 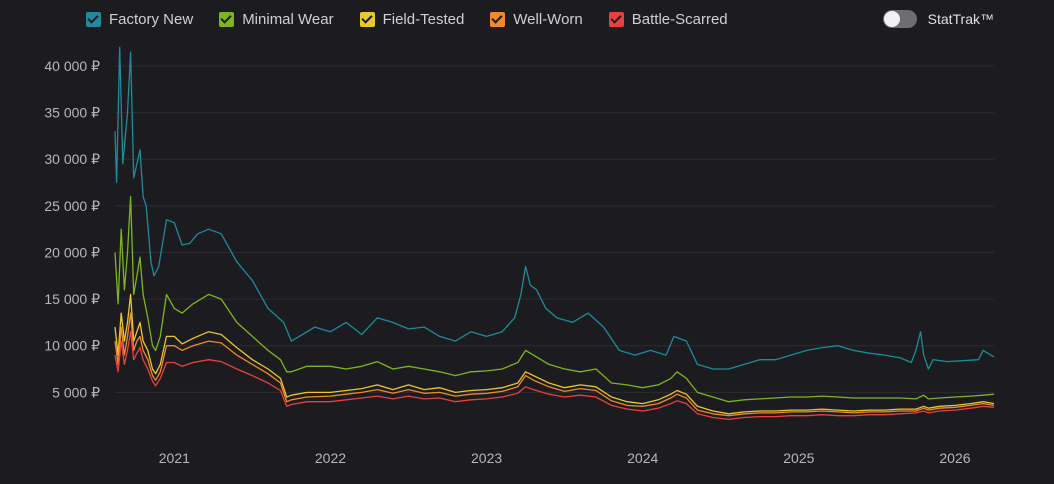 I want to click on legend-label: Battle-Scarred, so click(x=679, y=19).